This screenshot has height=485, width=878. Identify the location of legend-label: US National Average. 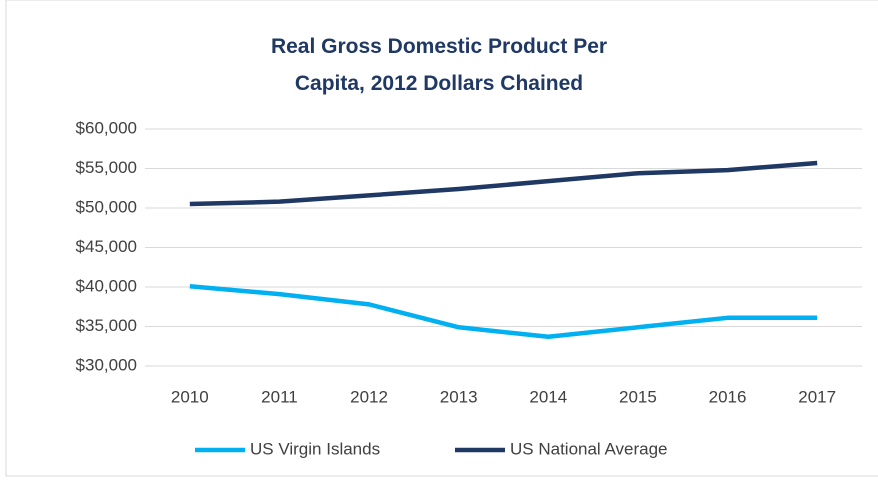
(589, 448).